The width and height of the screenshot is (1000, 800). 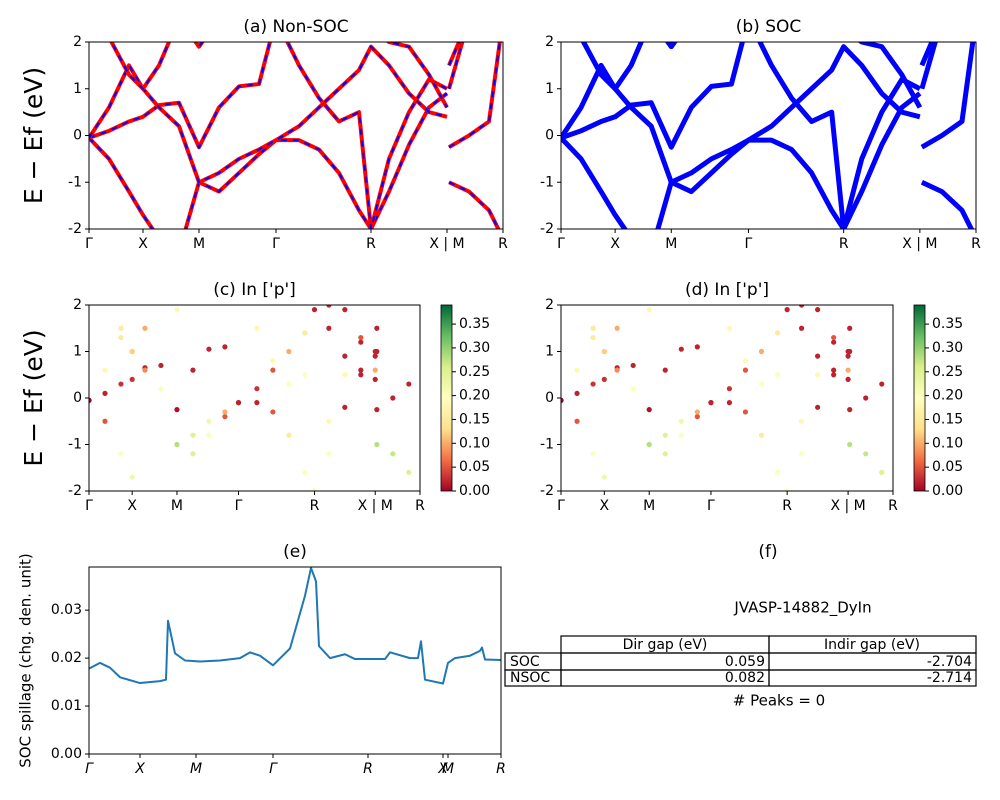 I want to click on panel-title: (f), so click(x=767, y=552).